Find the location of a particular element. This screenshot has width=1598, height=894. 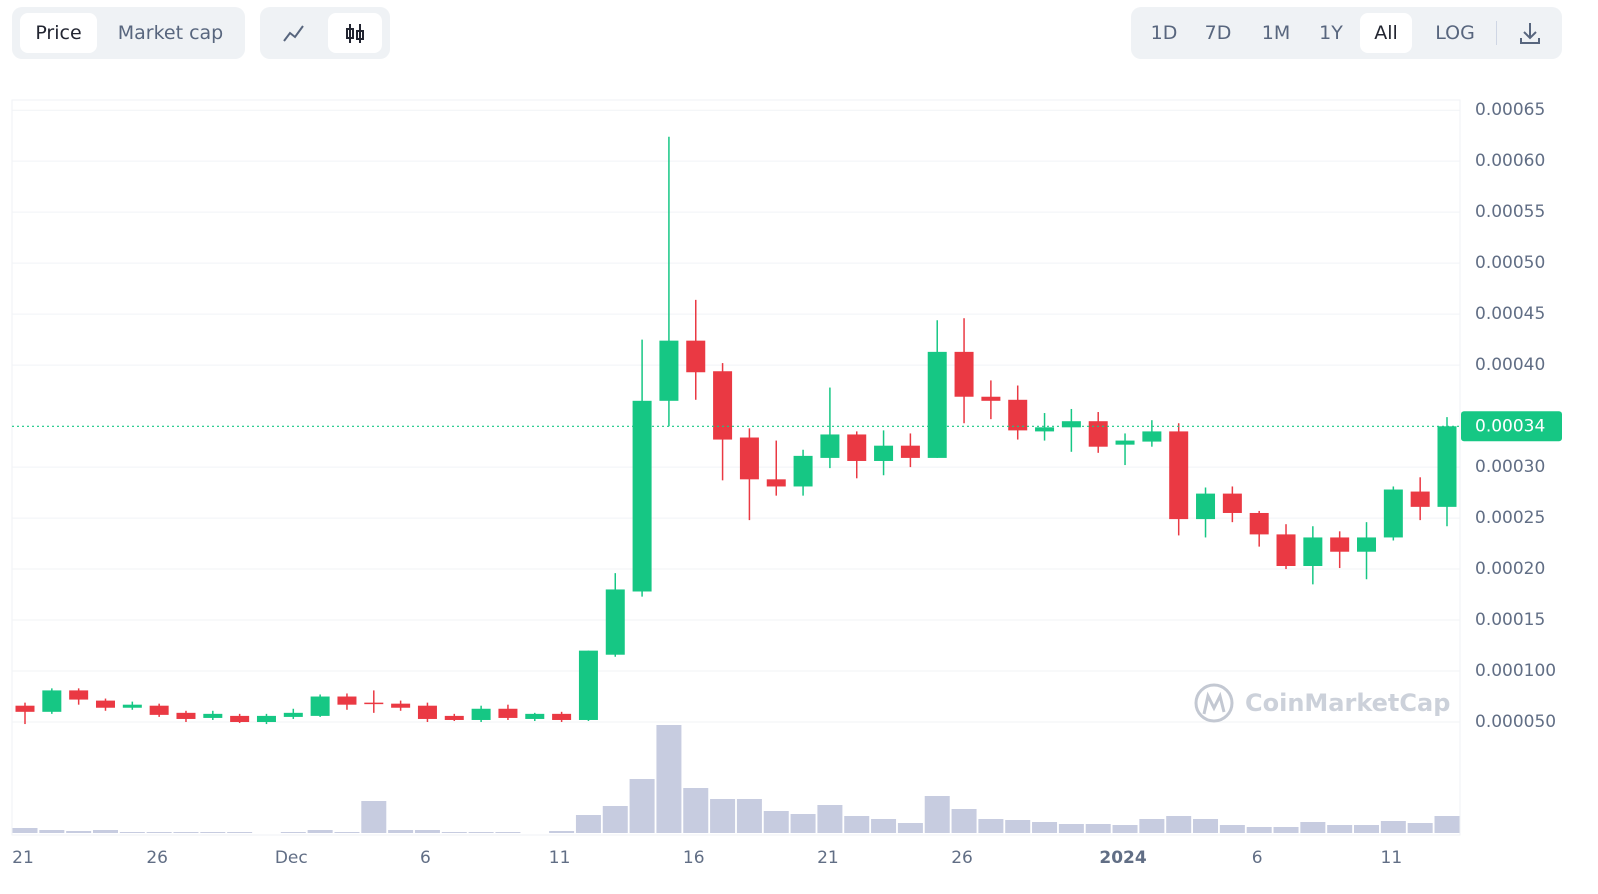

line-chart-button is located at coordinates (294, 33).